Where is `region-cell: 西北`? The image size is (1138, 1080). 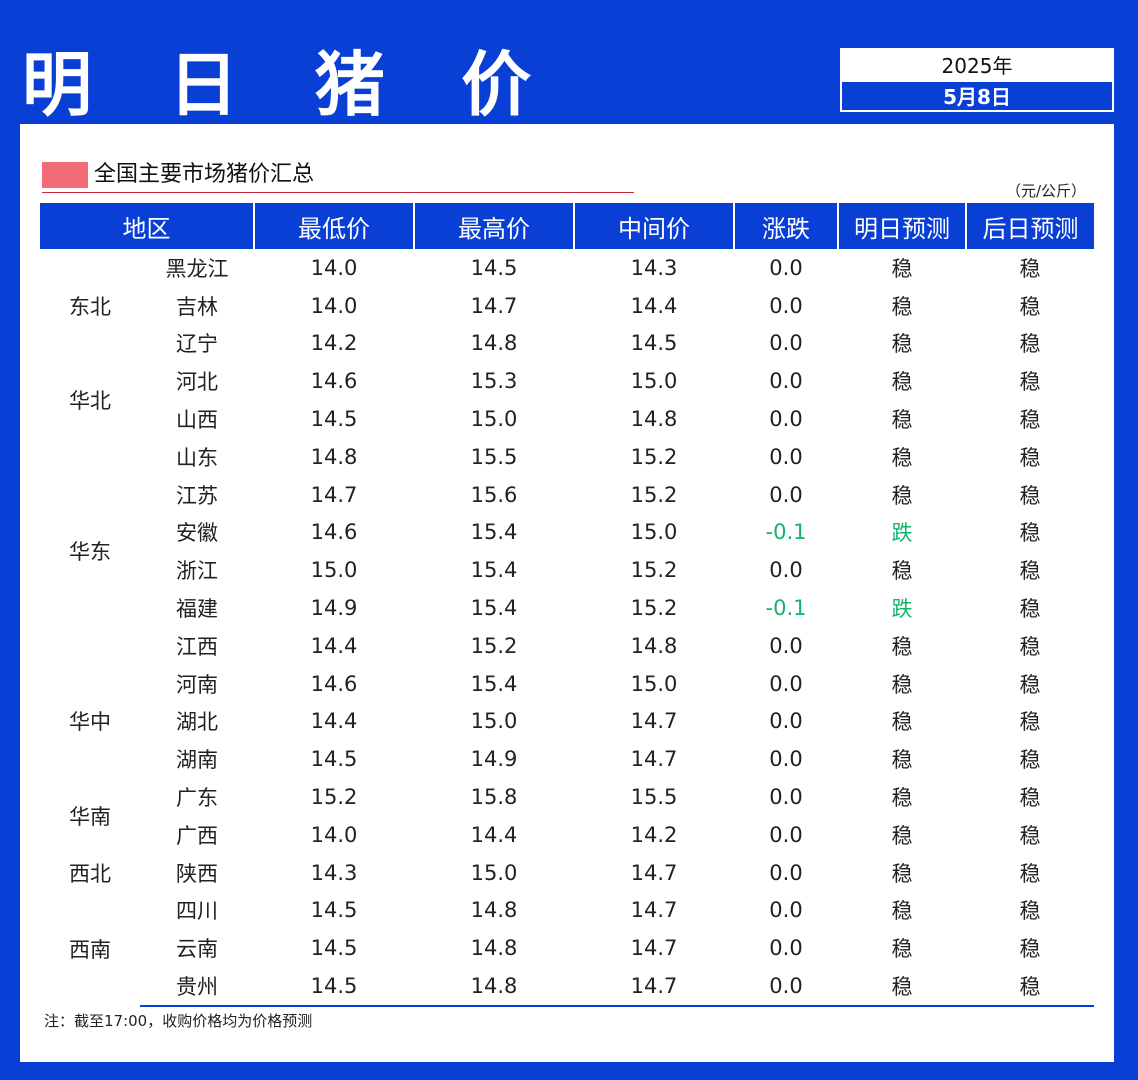
region-cell: 西北 is located at coordinates (90, 873).